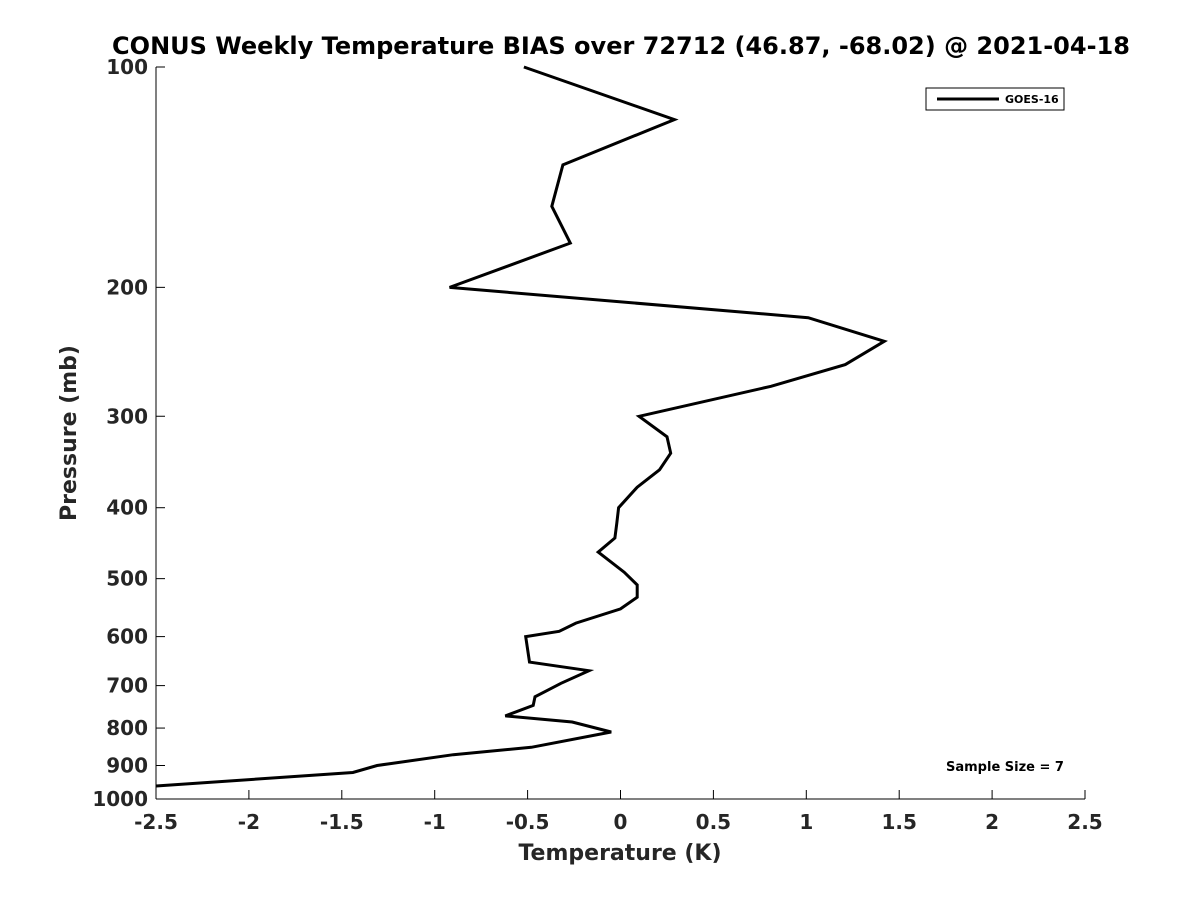 Image resolution: width=1200 pixels, height=900 pixels. I want to click on x-axis-label: Temperature (K), so click(619, 853).